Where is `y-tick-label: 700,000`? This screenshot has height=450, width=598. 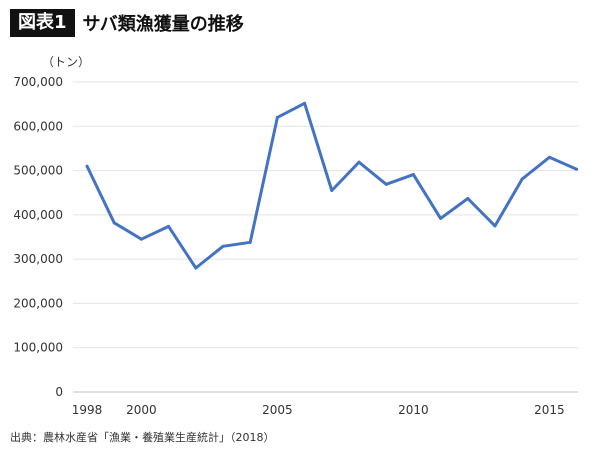 y-tick-label: 700,000 is located at coordinates (38, 82).